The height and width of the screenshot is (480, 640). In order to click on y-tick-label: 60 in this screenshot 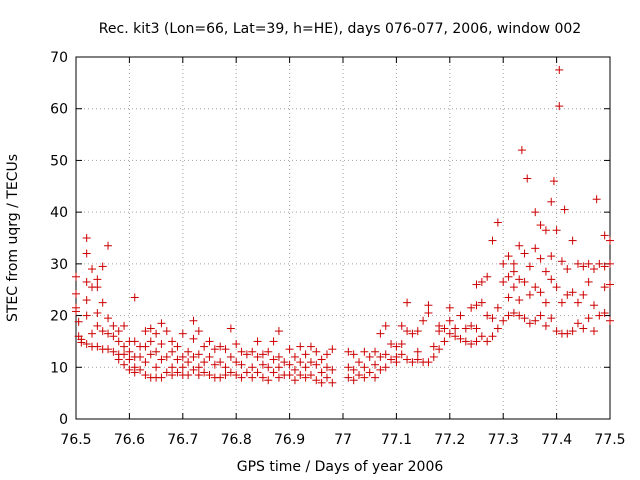, I will do `click(59, 110)`.